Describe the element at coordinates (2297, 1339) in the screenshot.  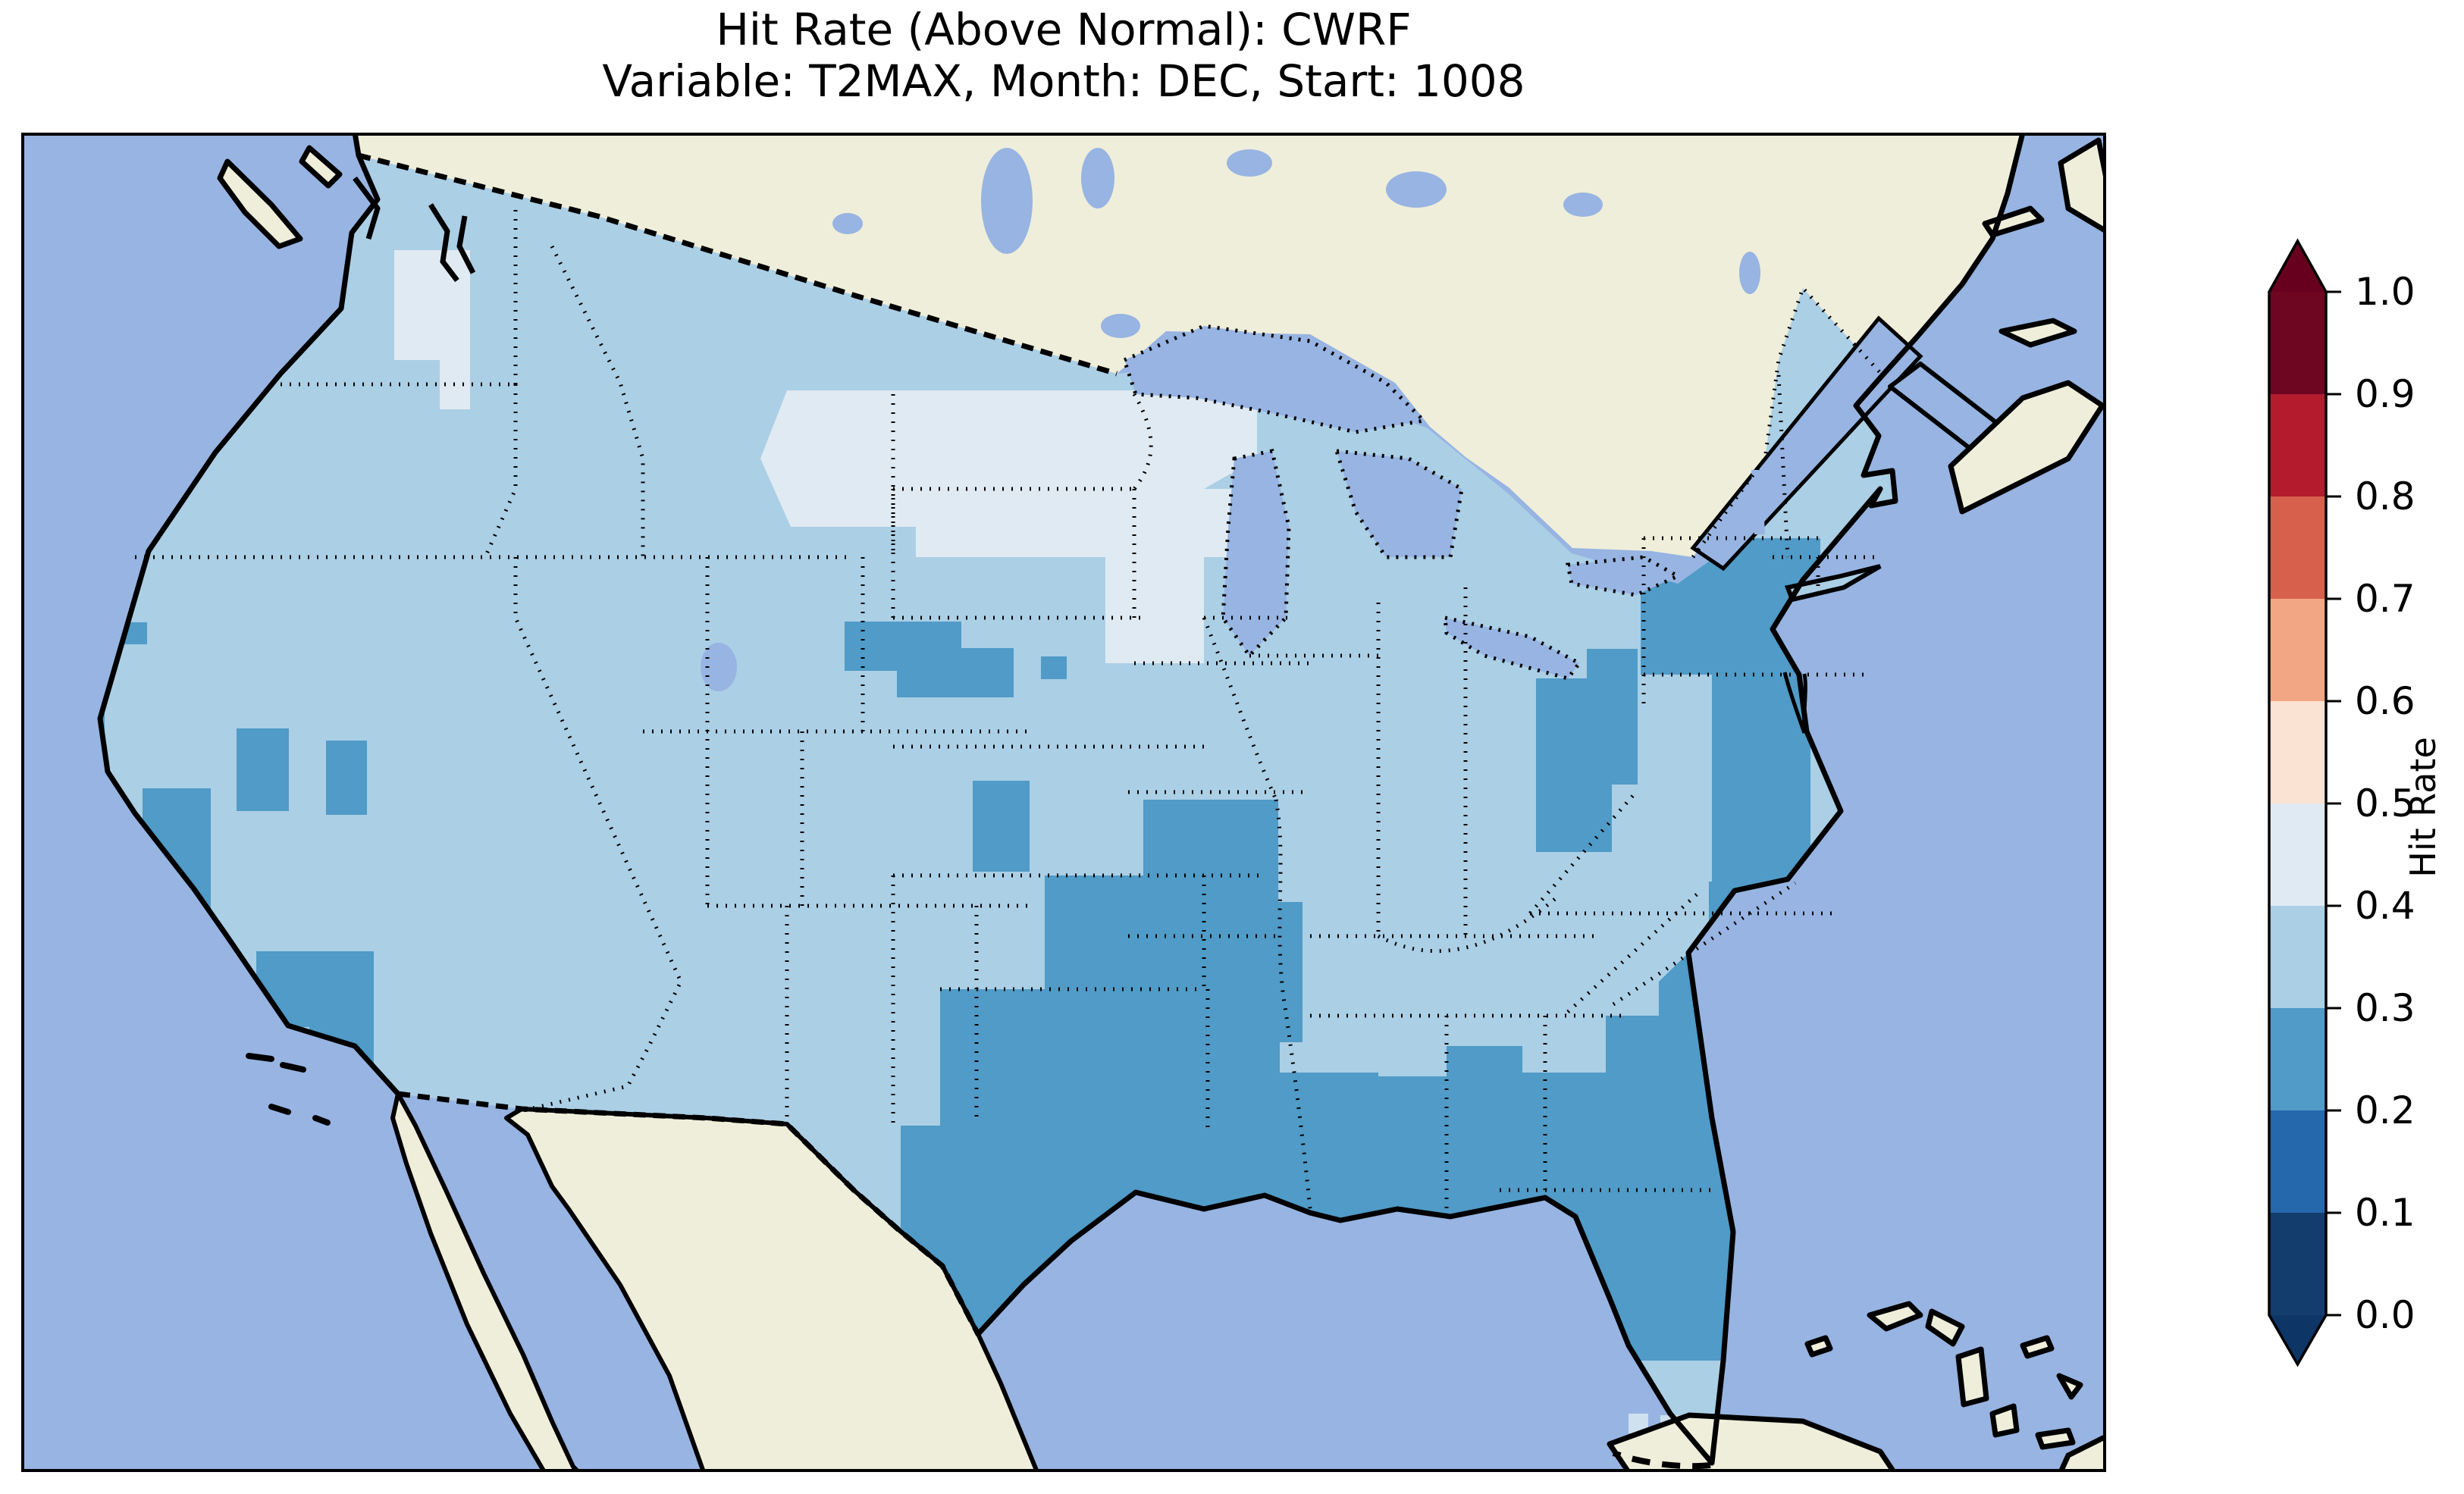
I see `colorbar-extend-under-arrow` at that location.